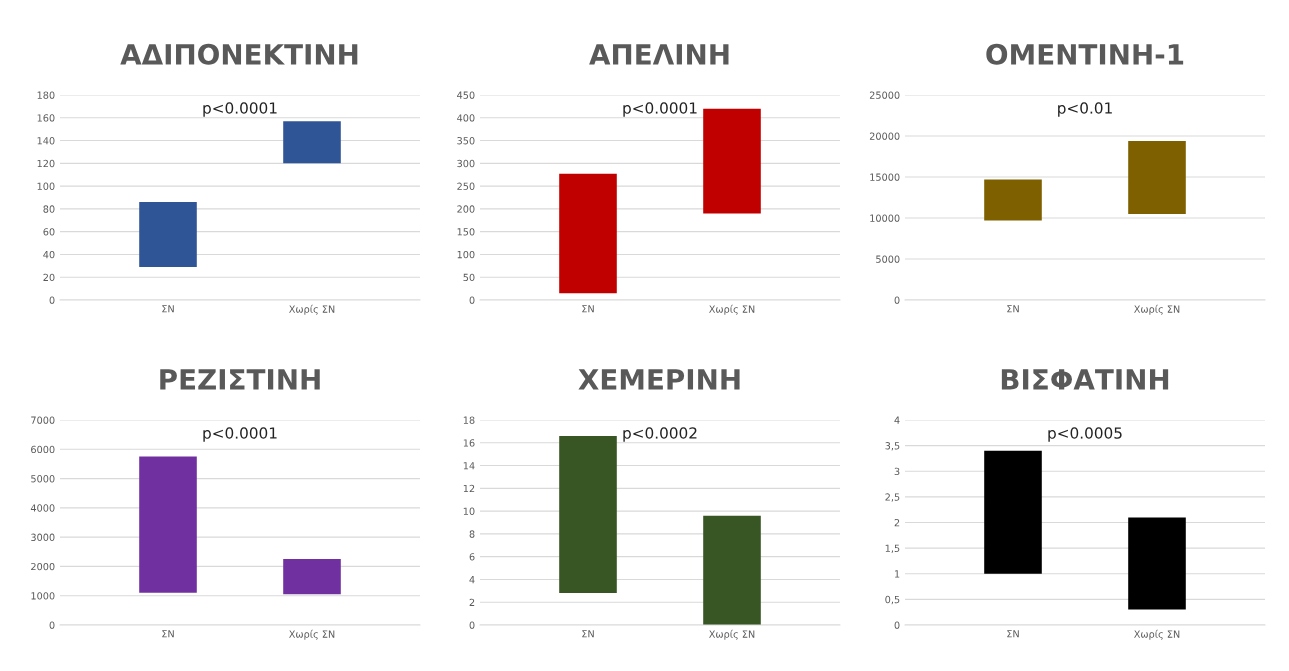  What do you see at coordinates (892, 548) in the screenshot?
I see `y-tick-label: 1,5` at bounding box center [892, 548].